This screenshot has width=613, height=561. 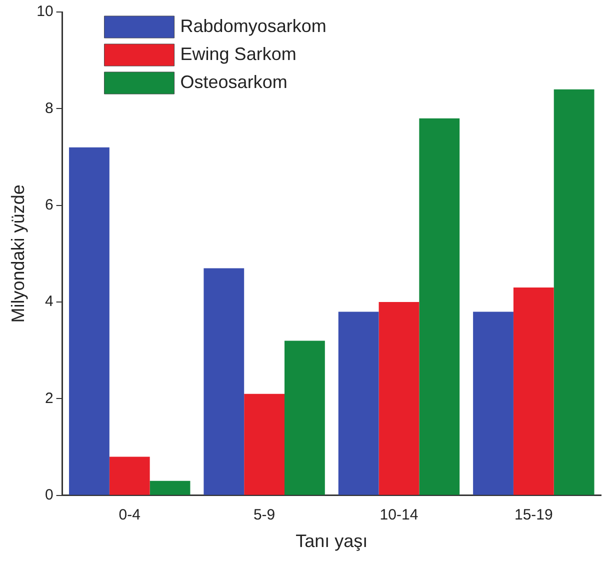 I want to click on y-tick-label: 10, so click(x=45, y=11).